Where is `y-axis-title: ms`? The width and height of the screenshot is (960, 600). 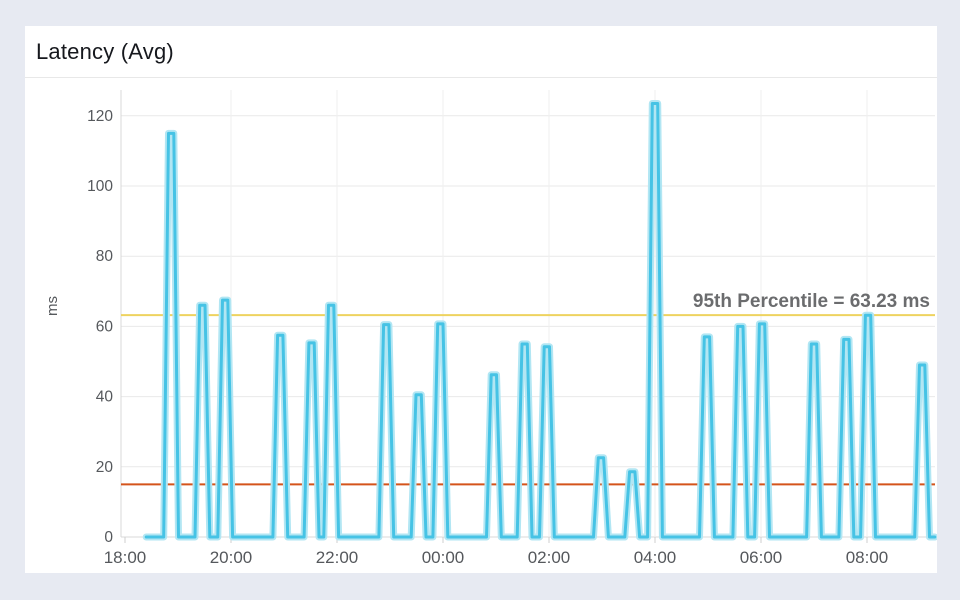 y-axis-title: ms is located at coordinates (52, 306).